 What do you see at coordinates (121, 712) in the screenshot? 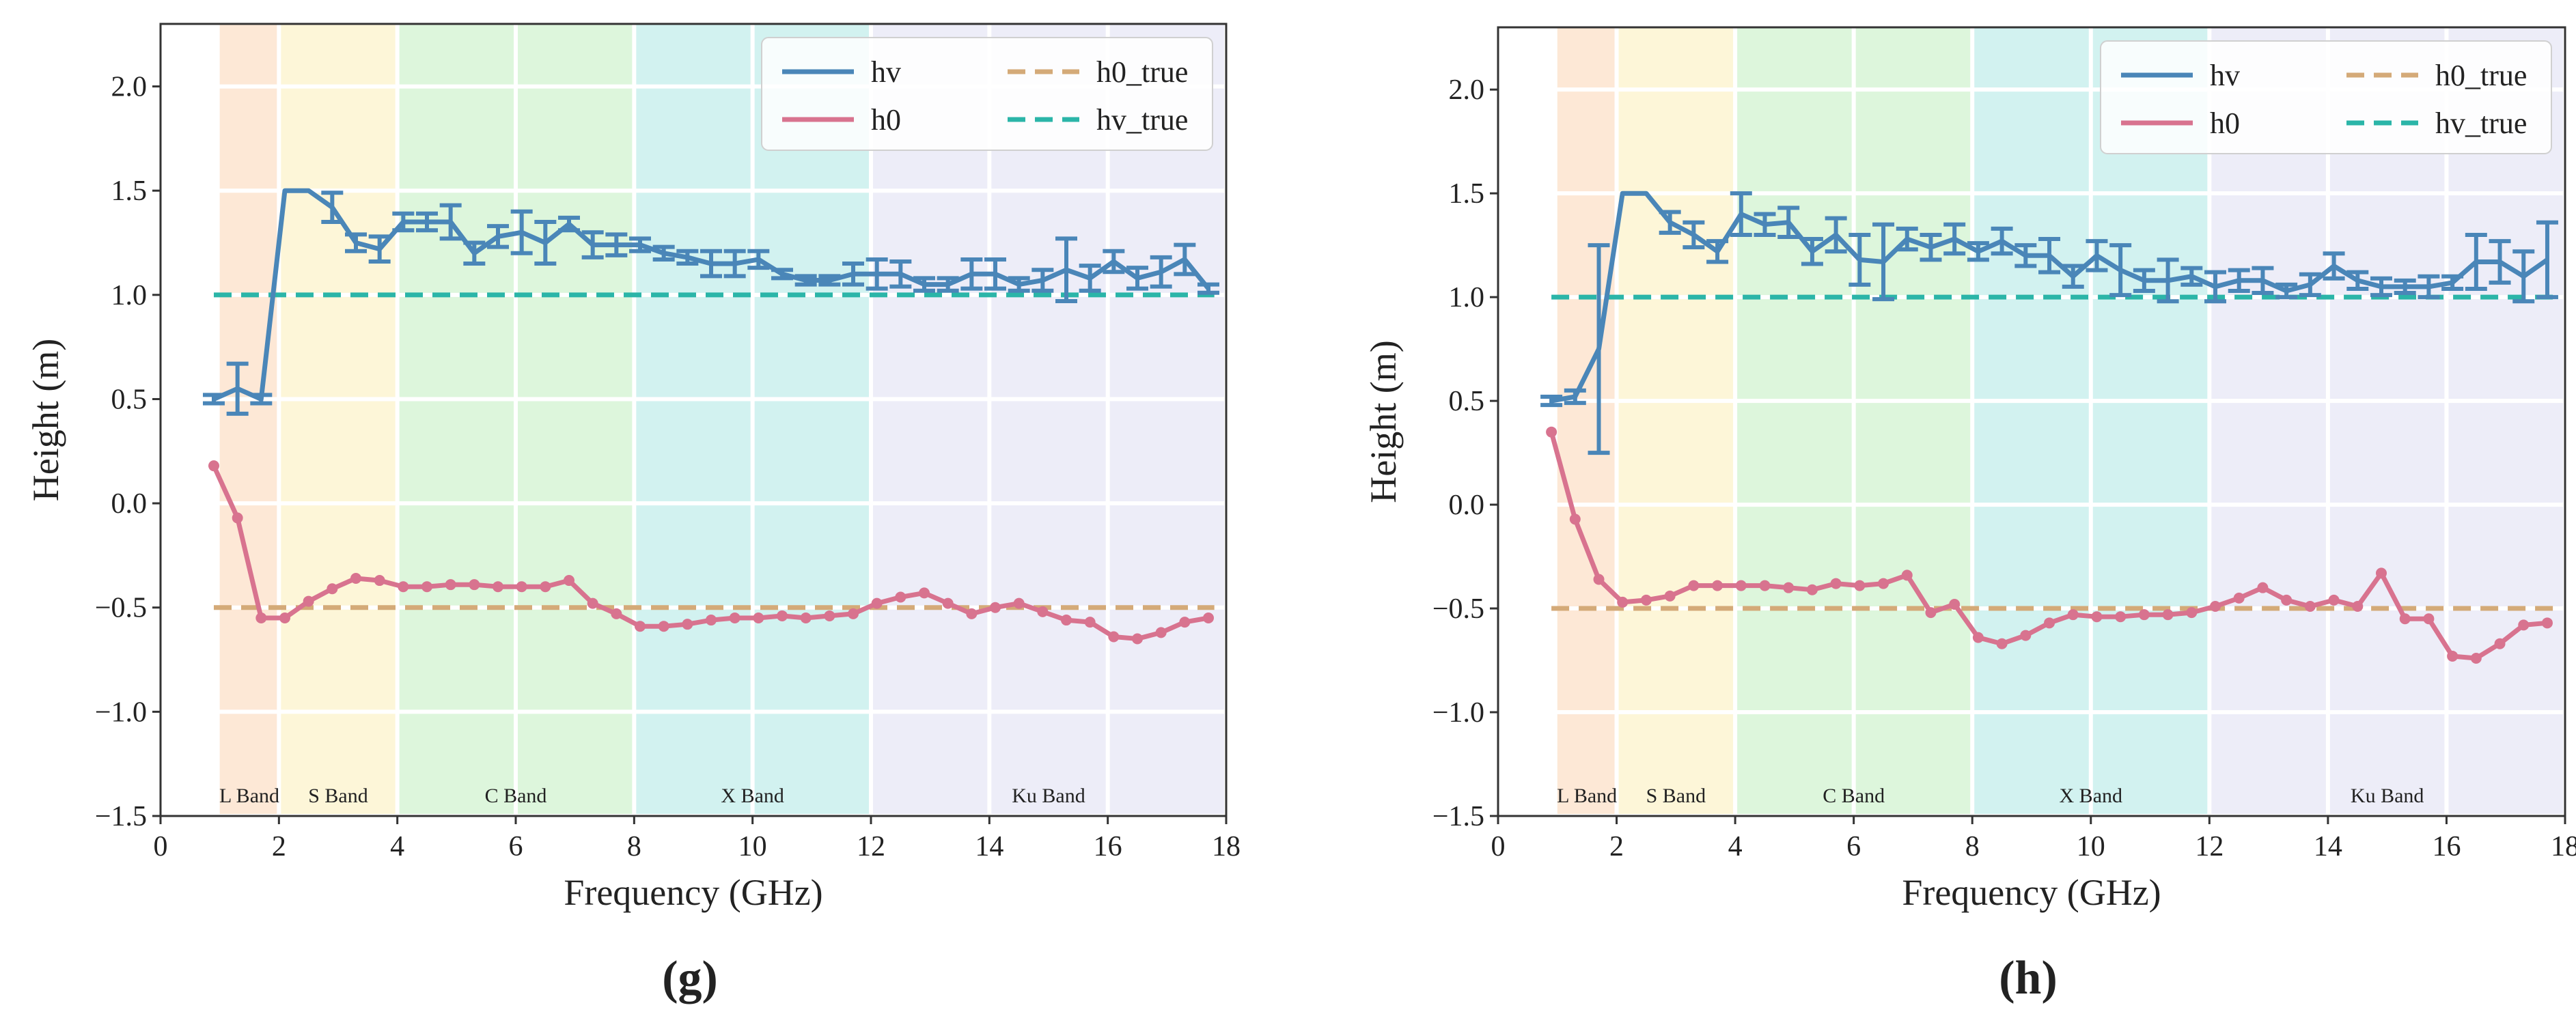
I see `y-tick-label: −1.0` at bounding box center [121, 712].